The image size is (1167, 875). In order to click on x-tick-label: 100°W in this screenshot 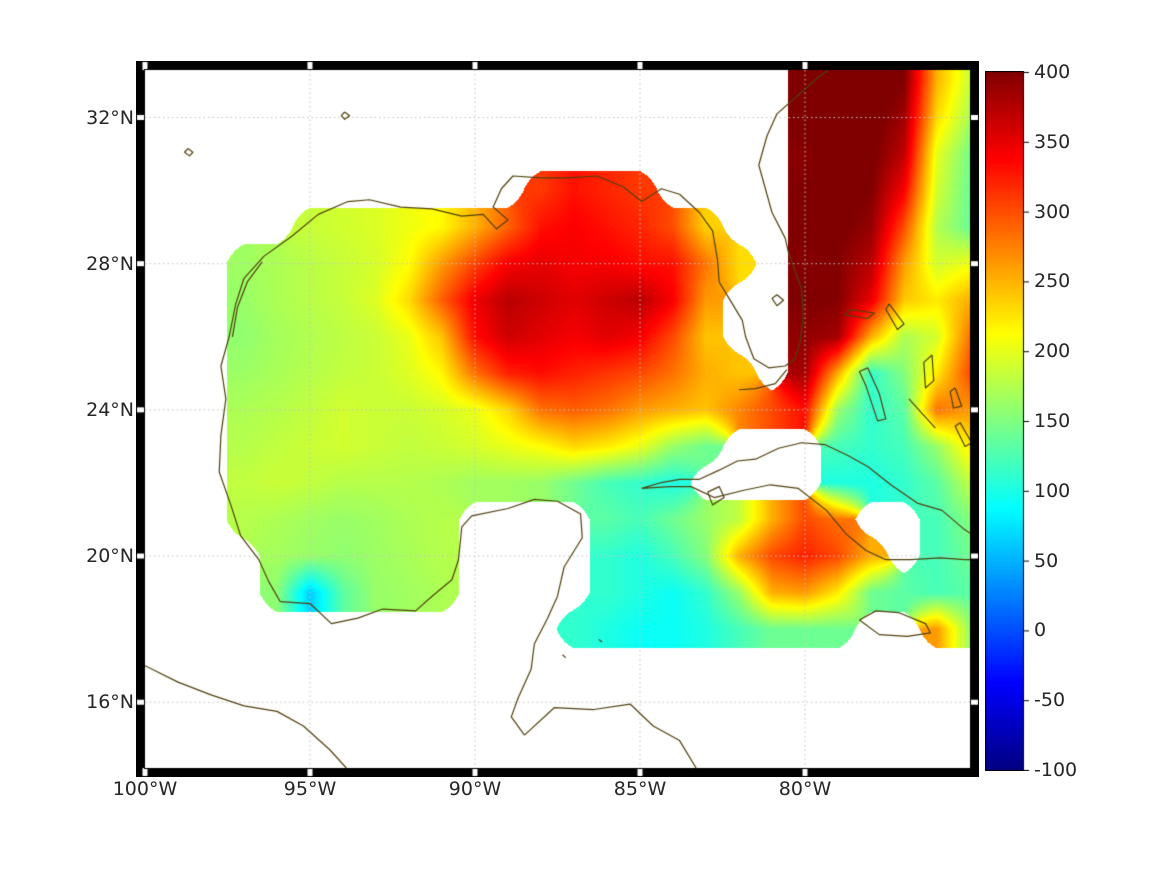, I will do `click(145, 789)`.